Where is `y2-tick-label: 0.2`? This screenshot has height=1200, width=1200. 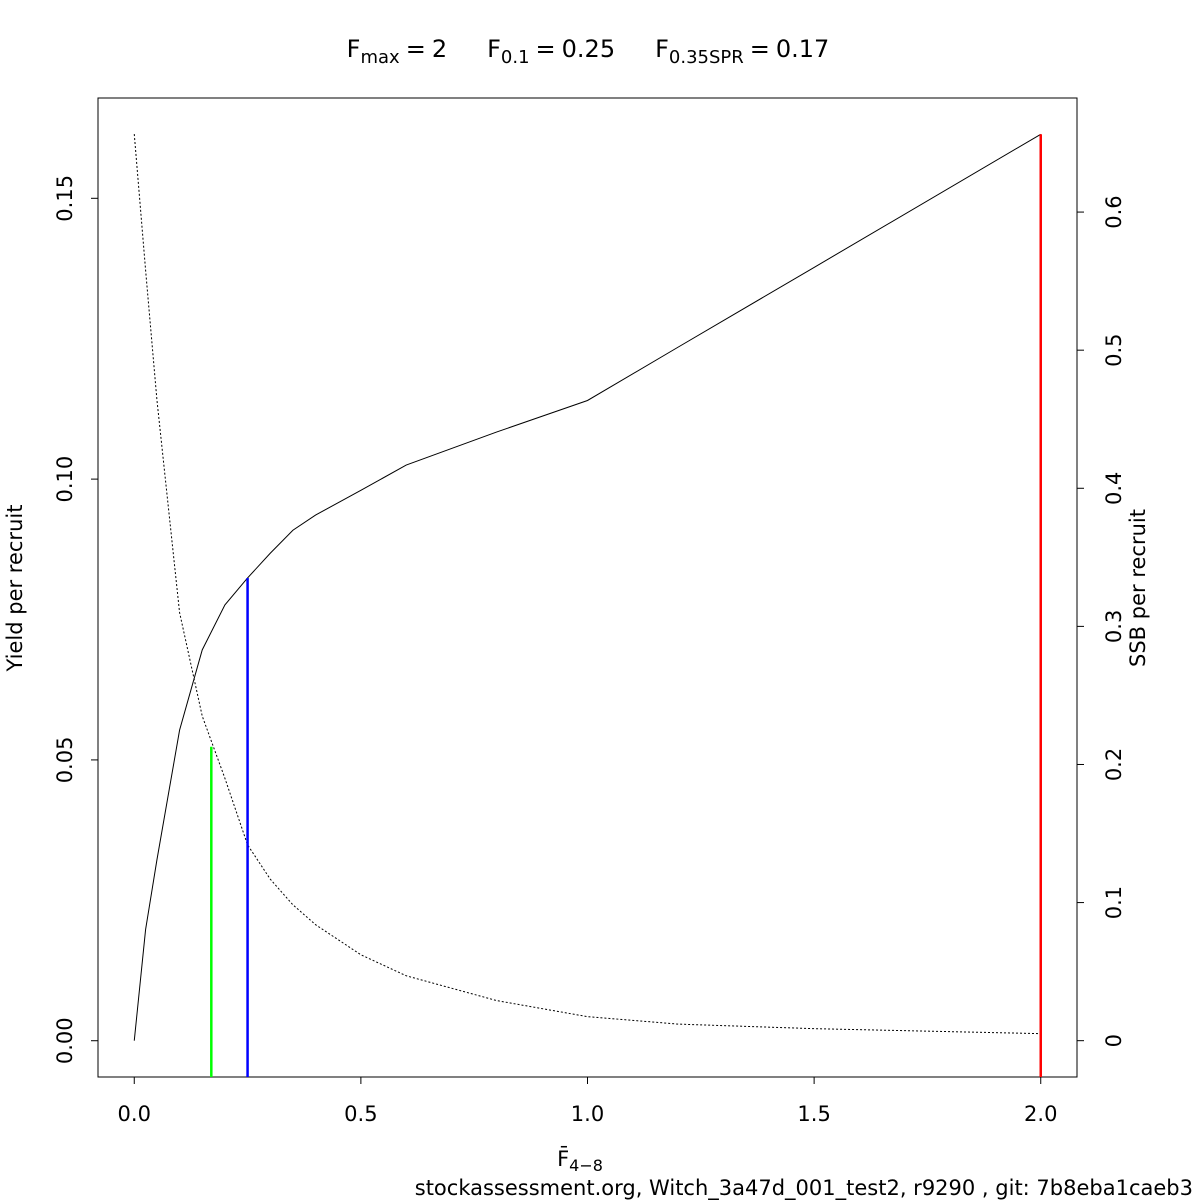 y2-tick-label: 0.2 is located at coordinates (1114, 764).